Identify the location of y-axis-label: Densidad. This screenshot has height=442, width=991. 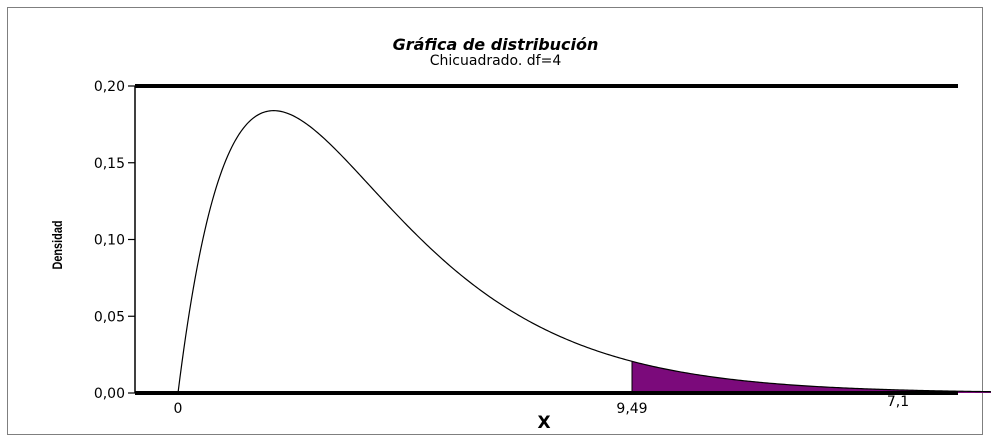
(58, 244).